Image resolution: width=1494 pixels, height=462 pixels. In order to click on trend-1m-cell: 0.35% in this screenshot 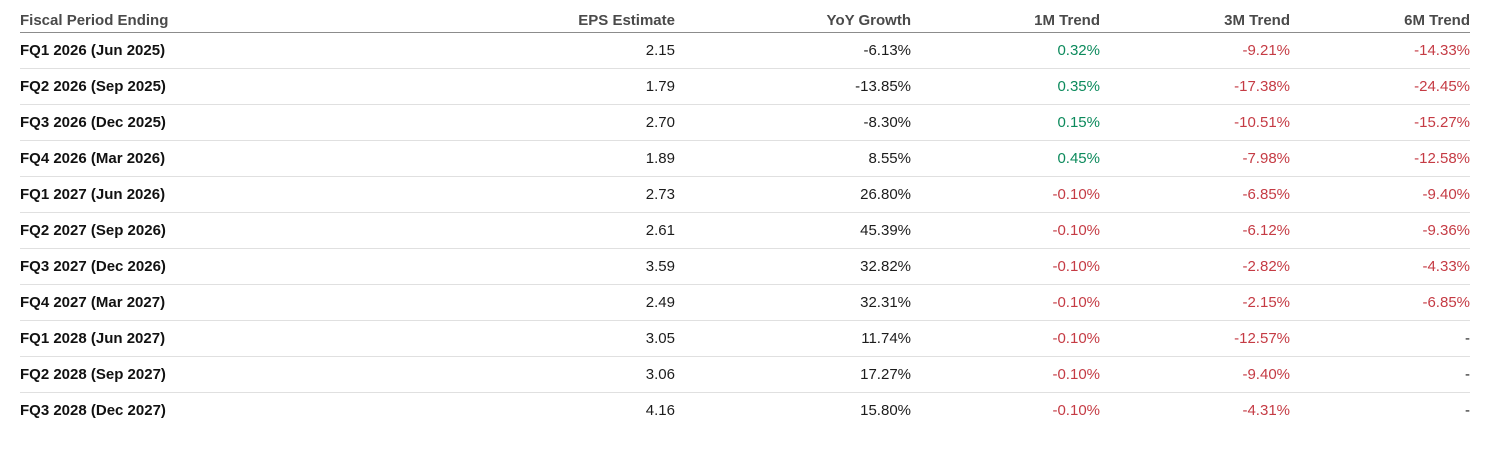, I will do `click(1005, 86)`.